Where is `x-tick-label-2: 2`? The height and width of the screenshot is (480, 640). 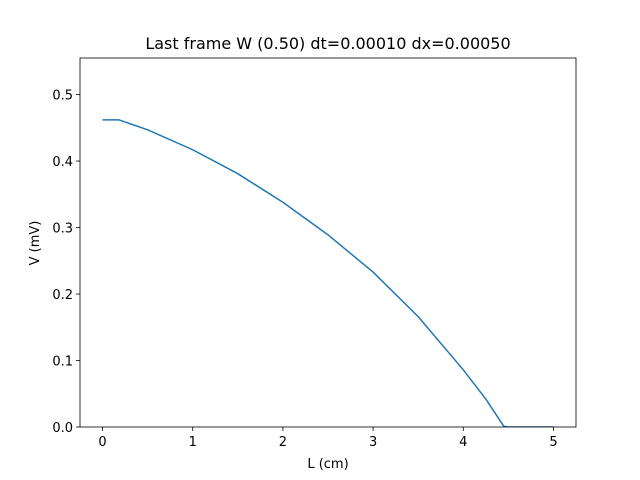 x-tick-label-2: 2 is located at coordinates (283, 442).